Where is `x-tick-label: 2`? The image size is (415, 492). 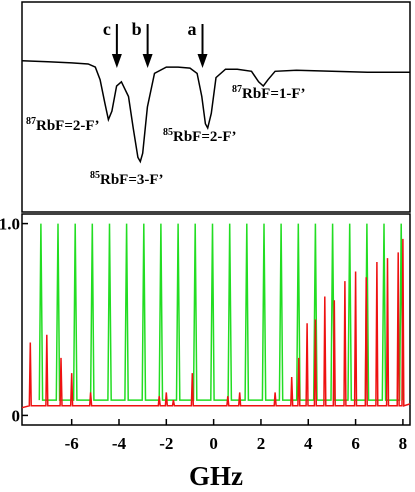
x-tick-label: 2 is located at coordinates (261, 443).